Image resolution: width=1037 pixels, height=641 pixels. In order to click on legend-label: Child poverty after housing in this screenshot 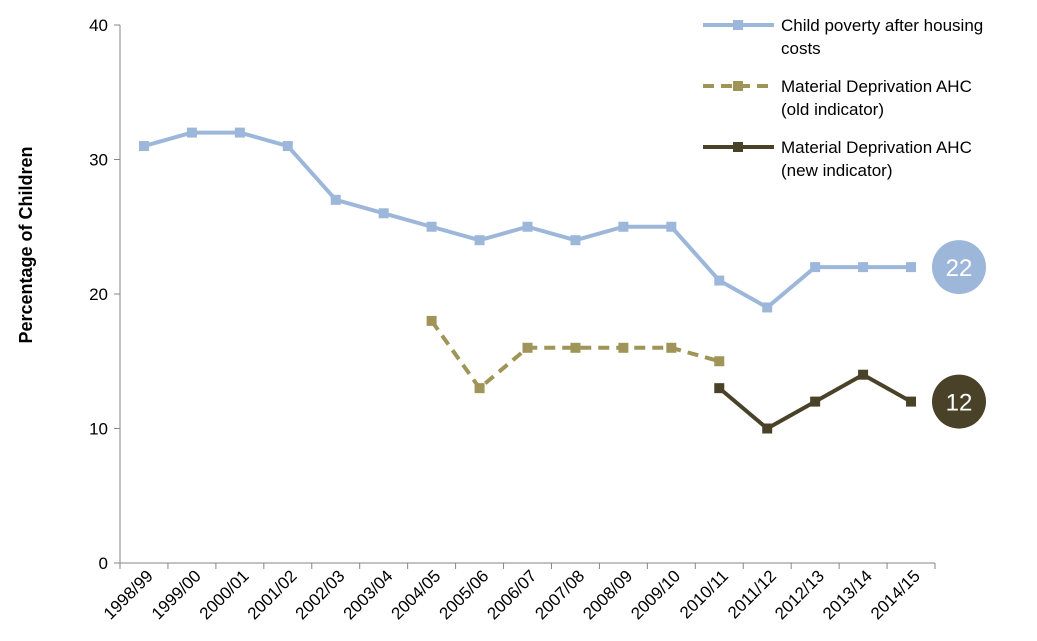, I will do `click(882, 25)`.